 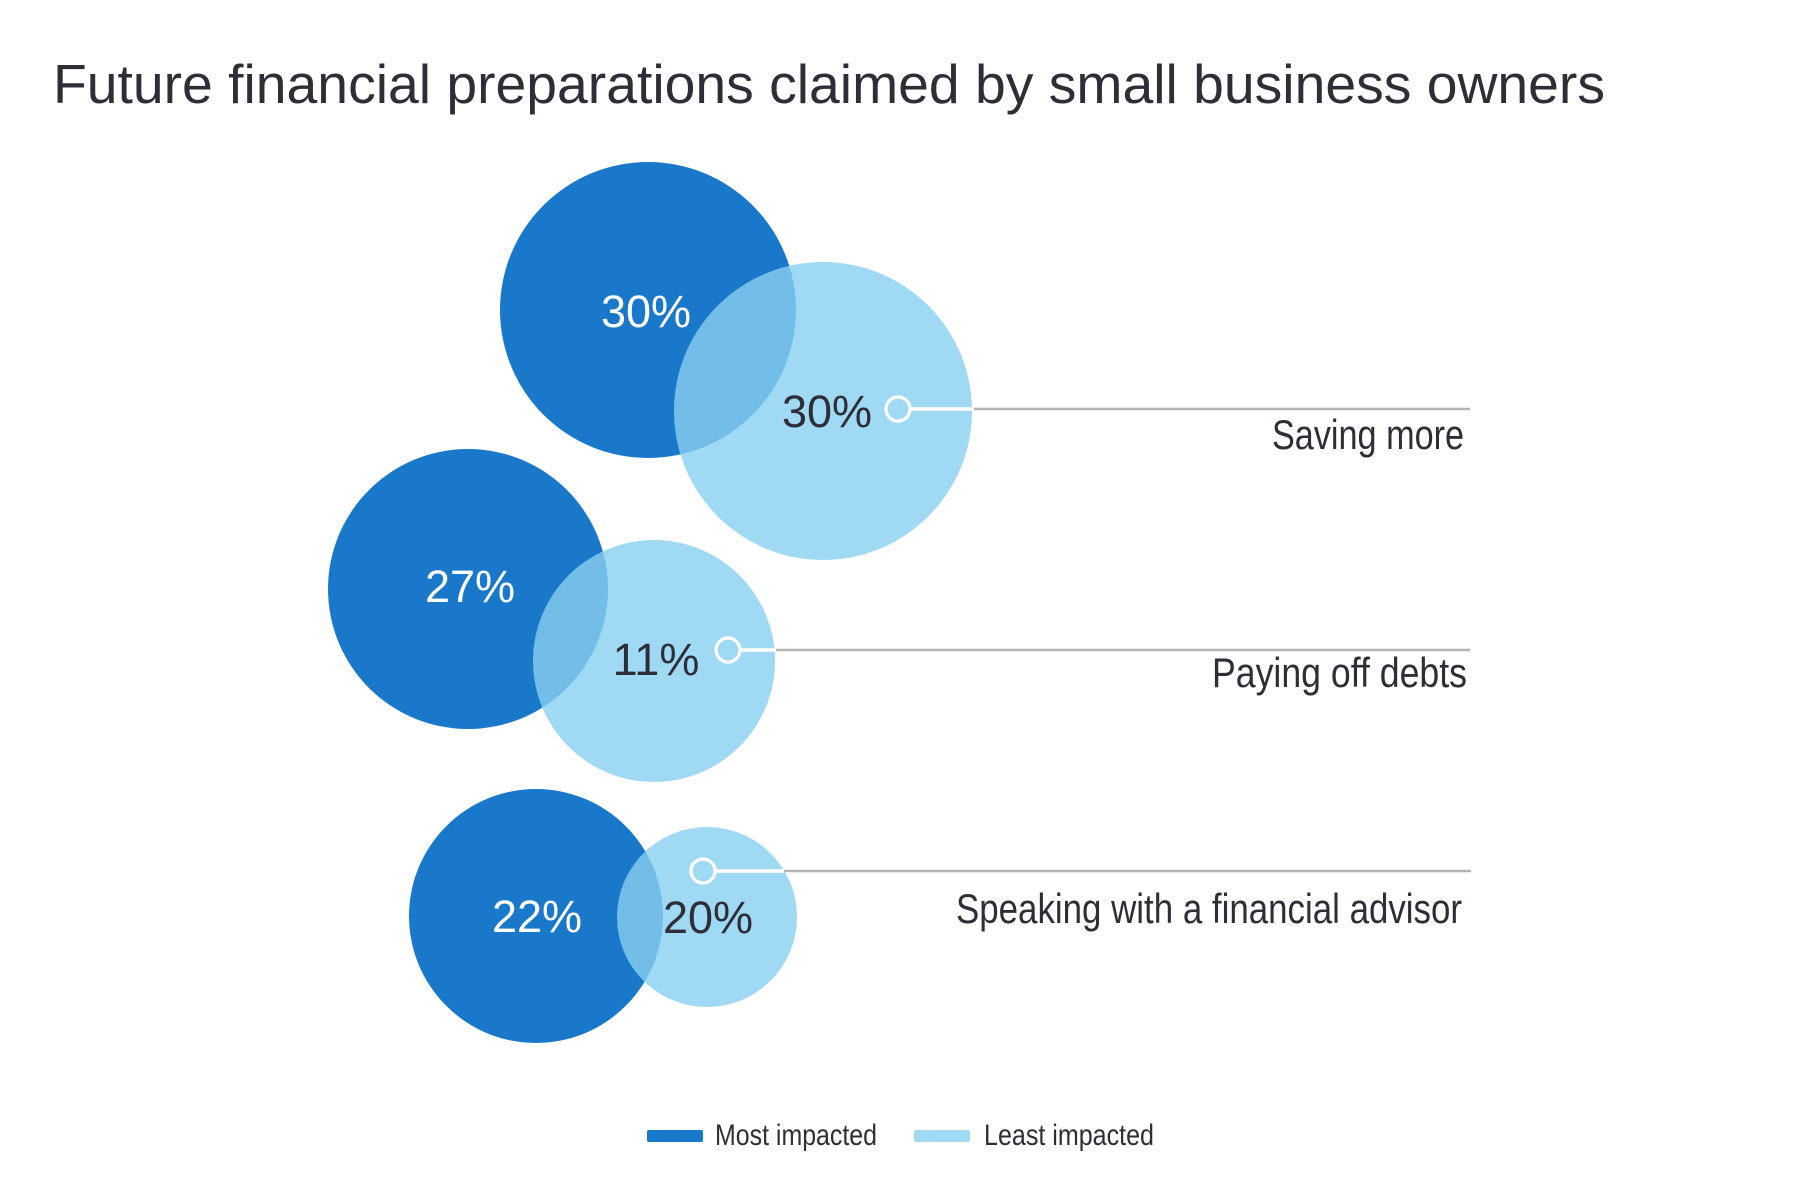 I want to click on svg-text: 20%, so click(x=708, y=917).